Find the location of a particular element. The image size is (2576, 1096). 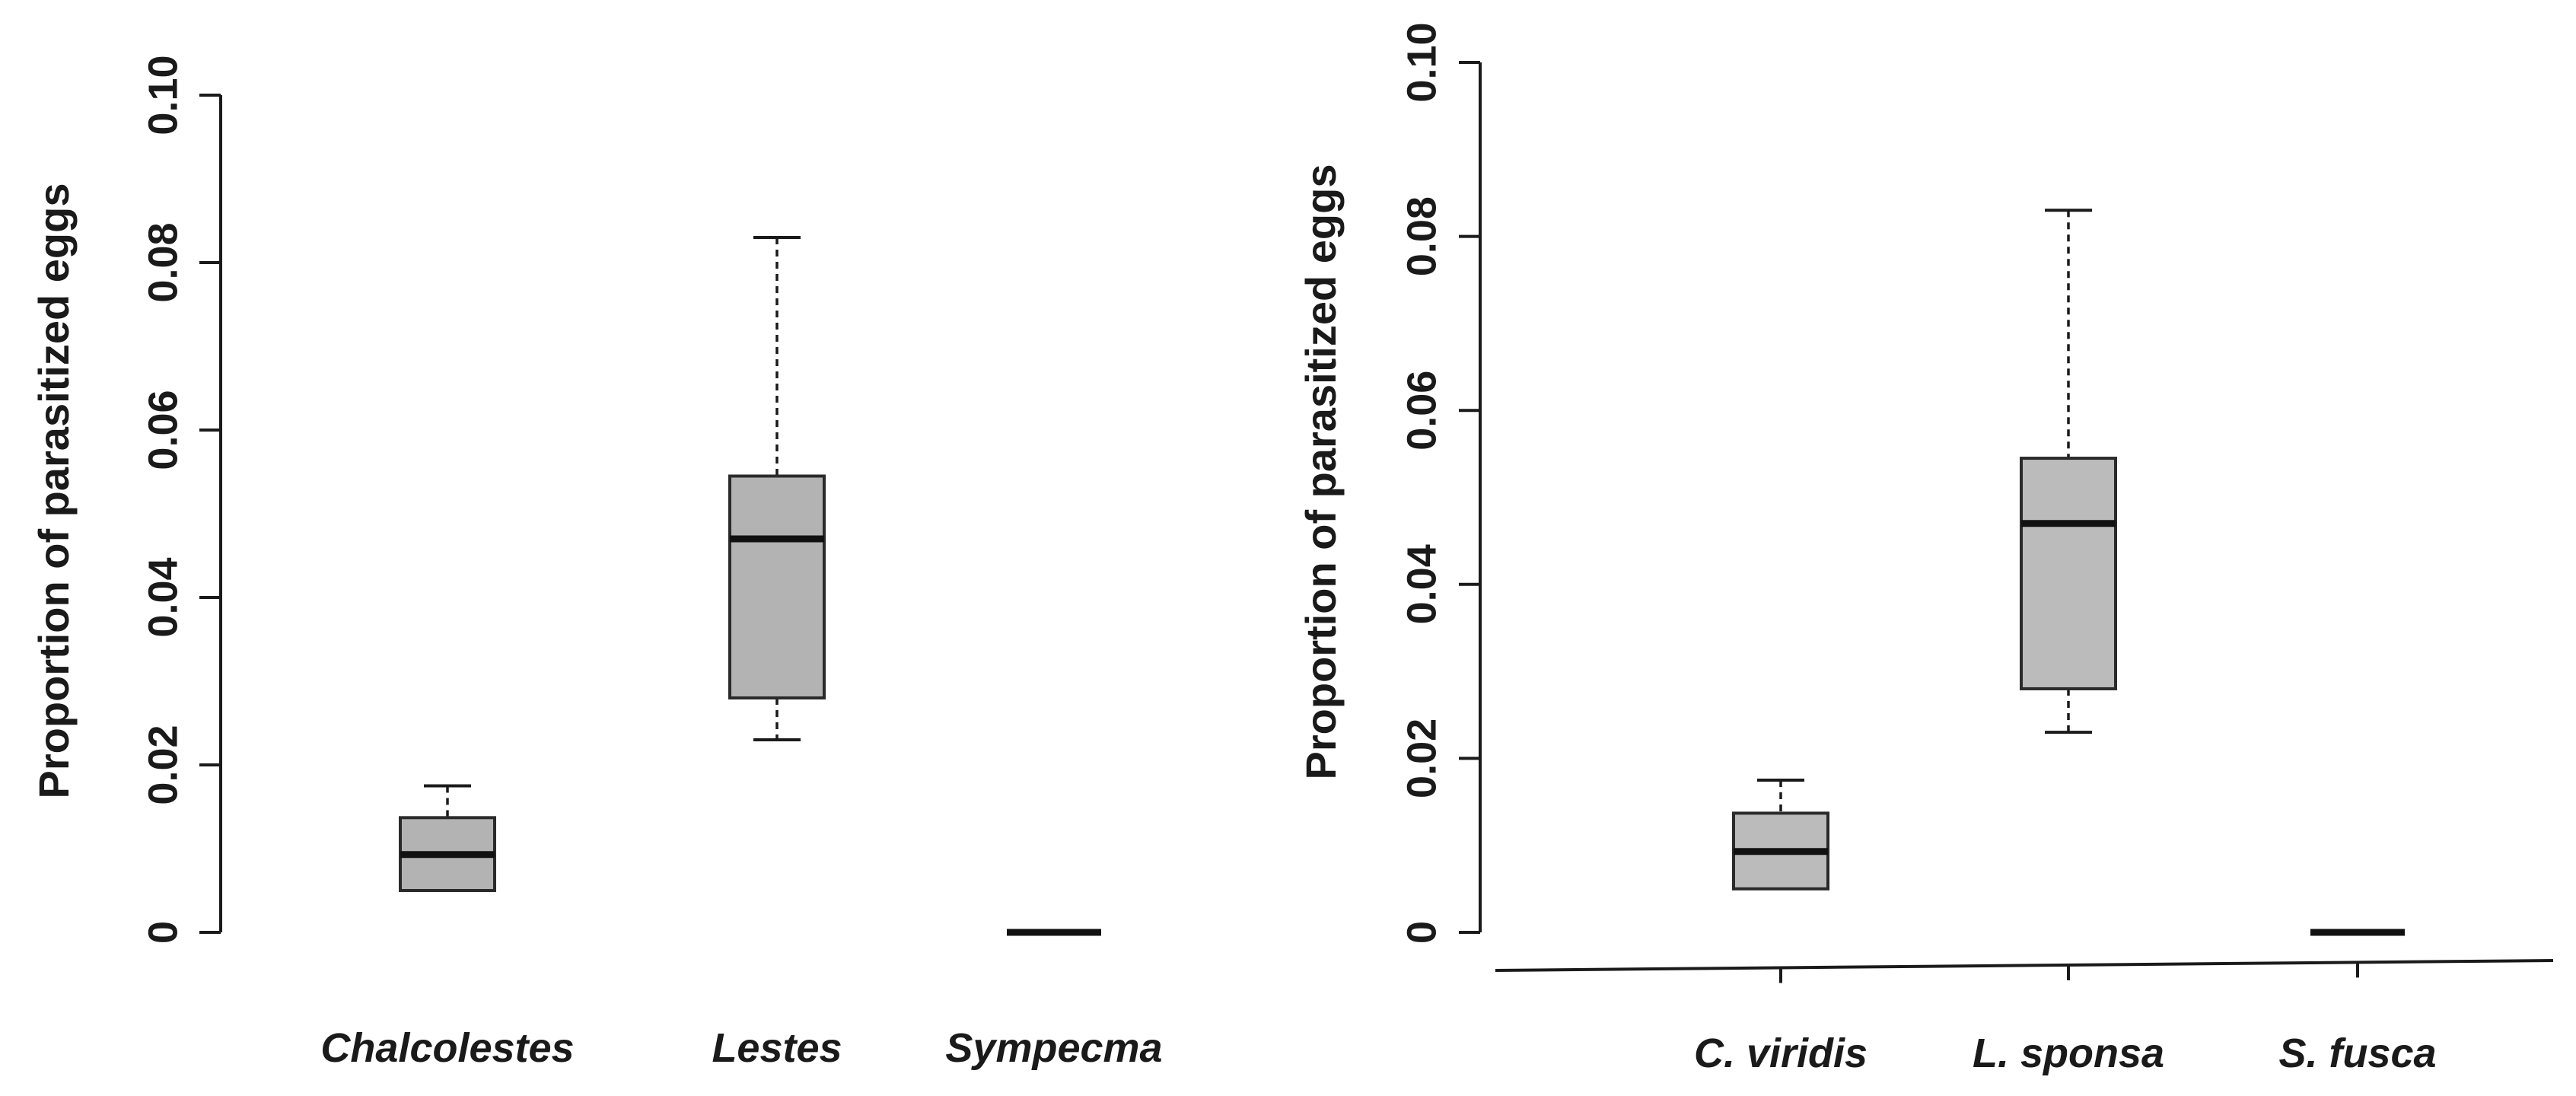

left-y-tick-label: 0.08 is located at coordinates (163, 262).